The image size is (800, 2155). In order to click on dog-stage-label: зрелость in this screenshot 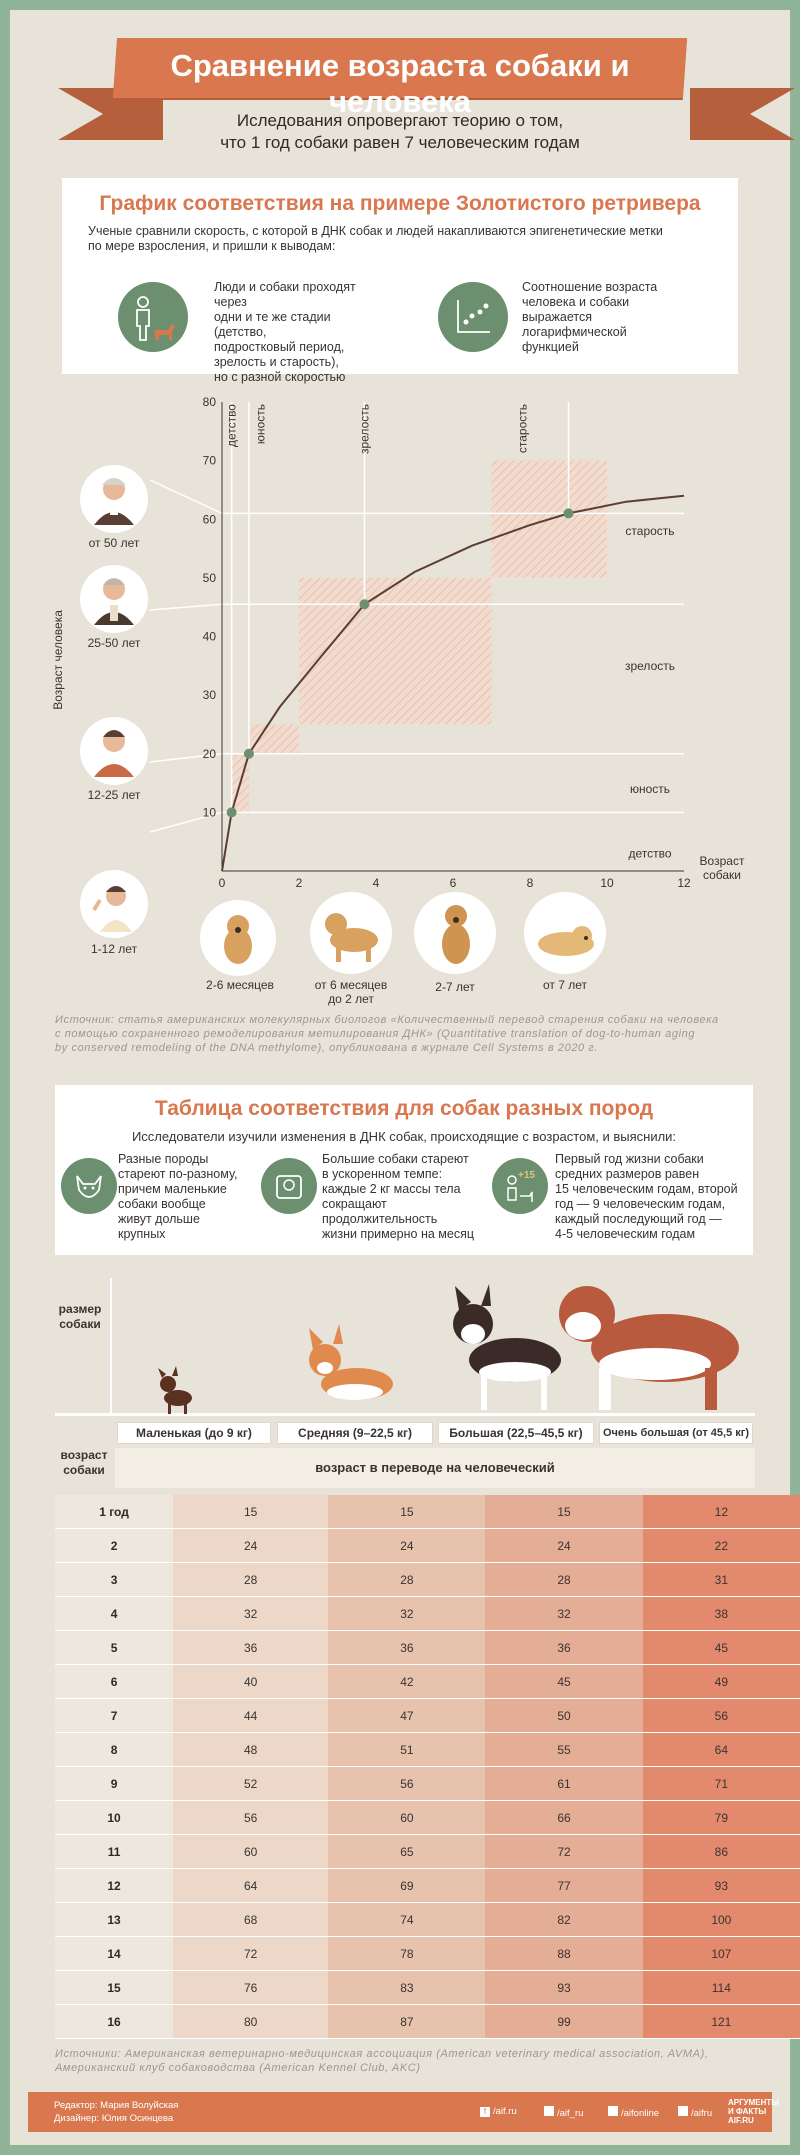, I will do `click(364, 429)`.